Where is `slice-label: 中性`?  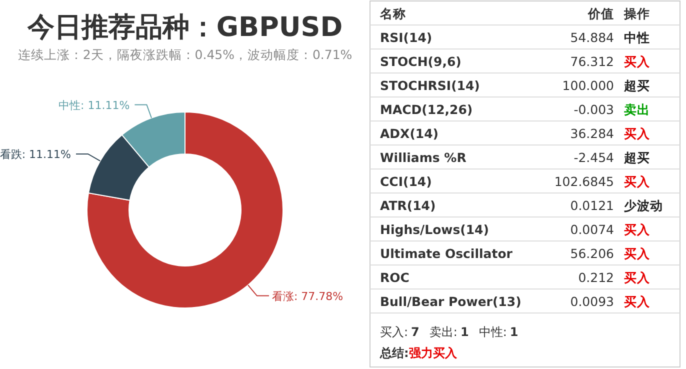
slice-label: 中性 is located at coordinates (69, 105).